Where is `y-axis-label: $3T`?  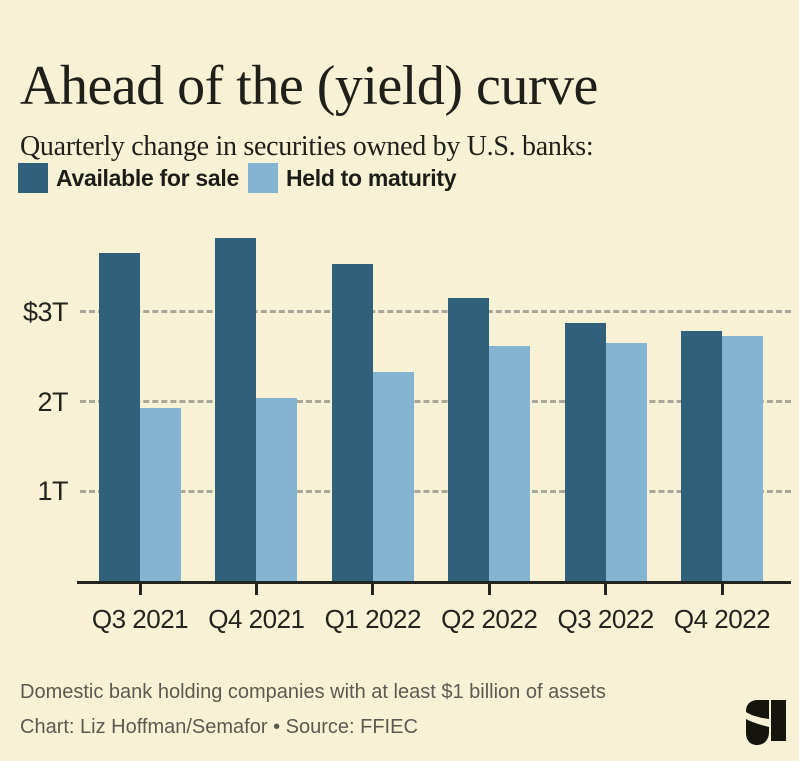
y-axis-label: $3T is located at coordinates (45, 311).